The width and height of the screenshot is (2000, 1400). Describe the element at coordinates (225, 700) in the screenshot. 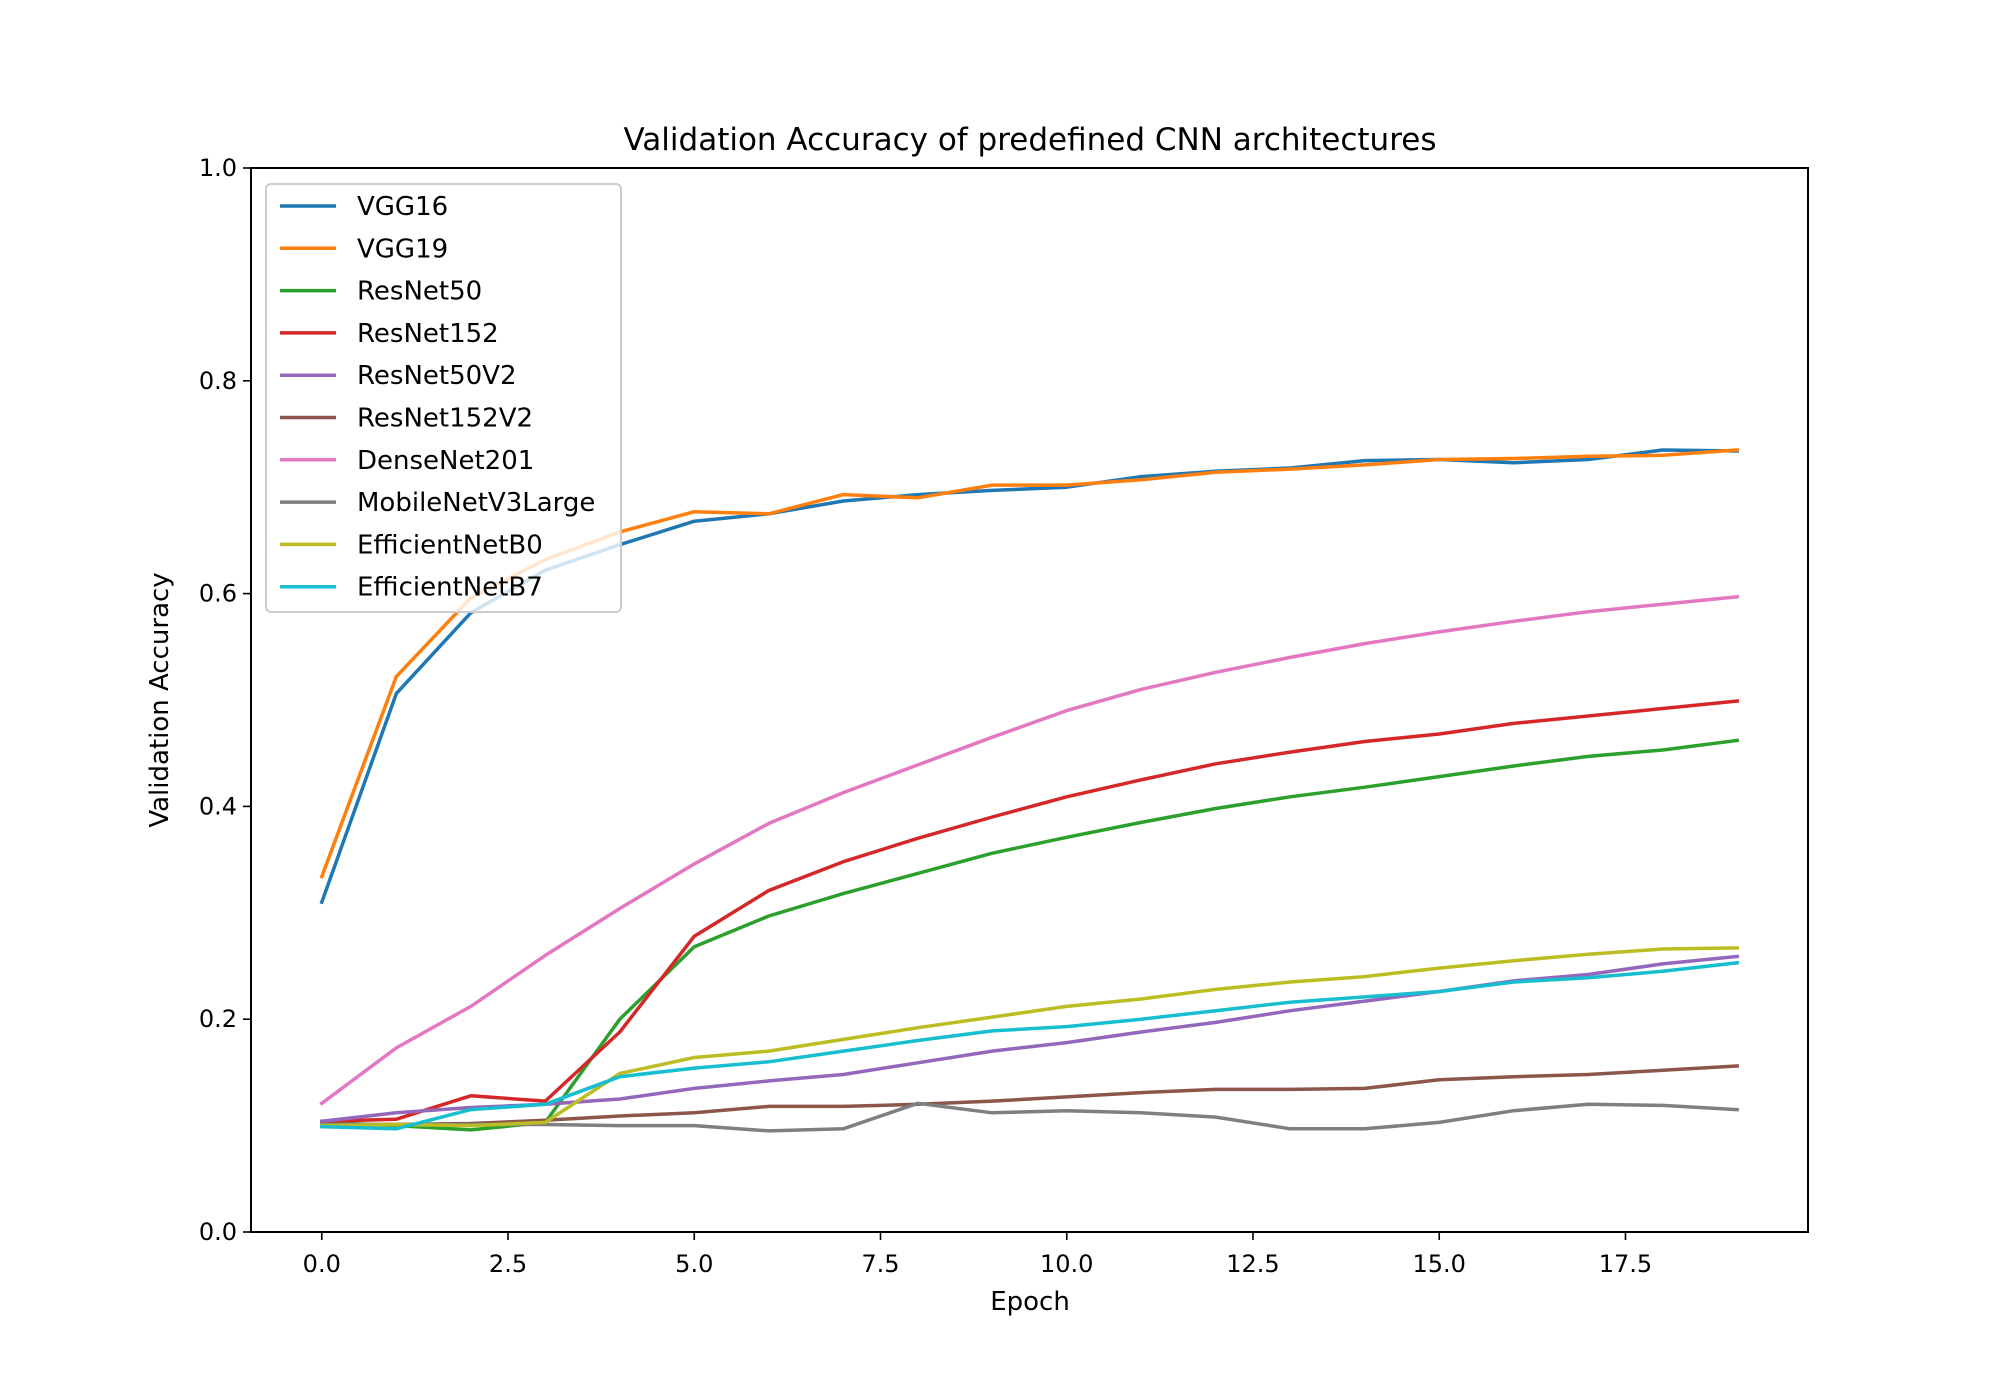

I see `y-axis-ticks: 0.0 0.2 0.4 0.6 0.8 1.0` at that location.